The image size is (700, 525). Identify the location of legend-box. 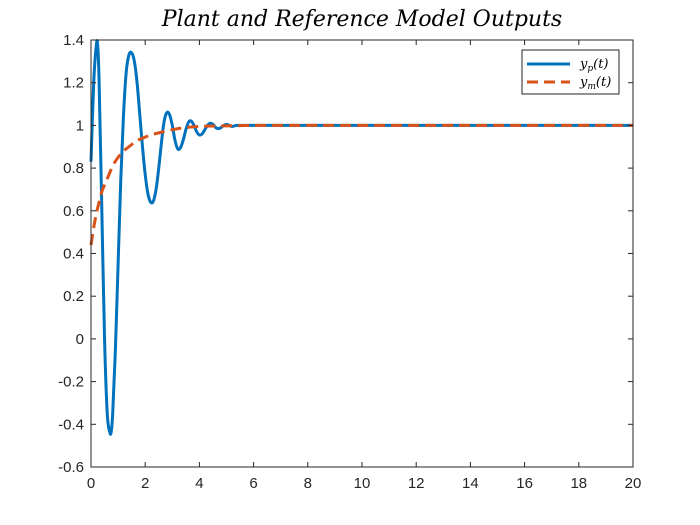
(570, 72).